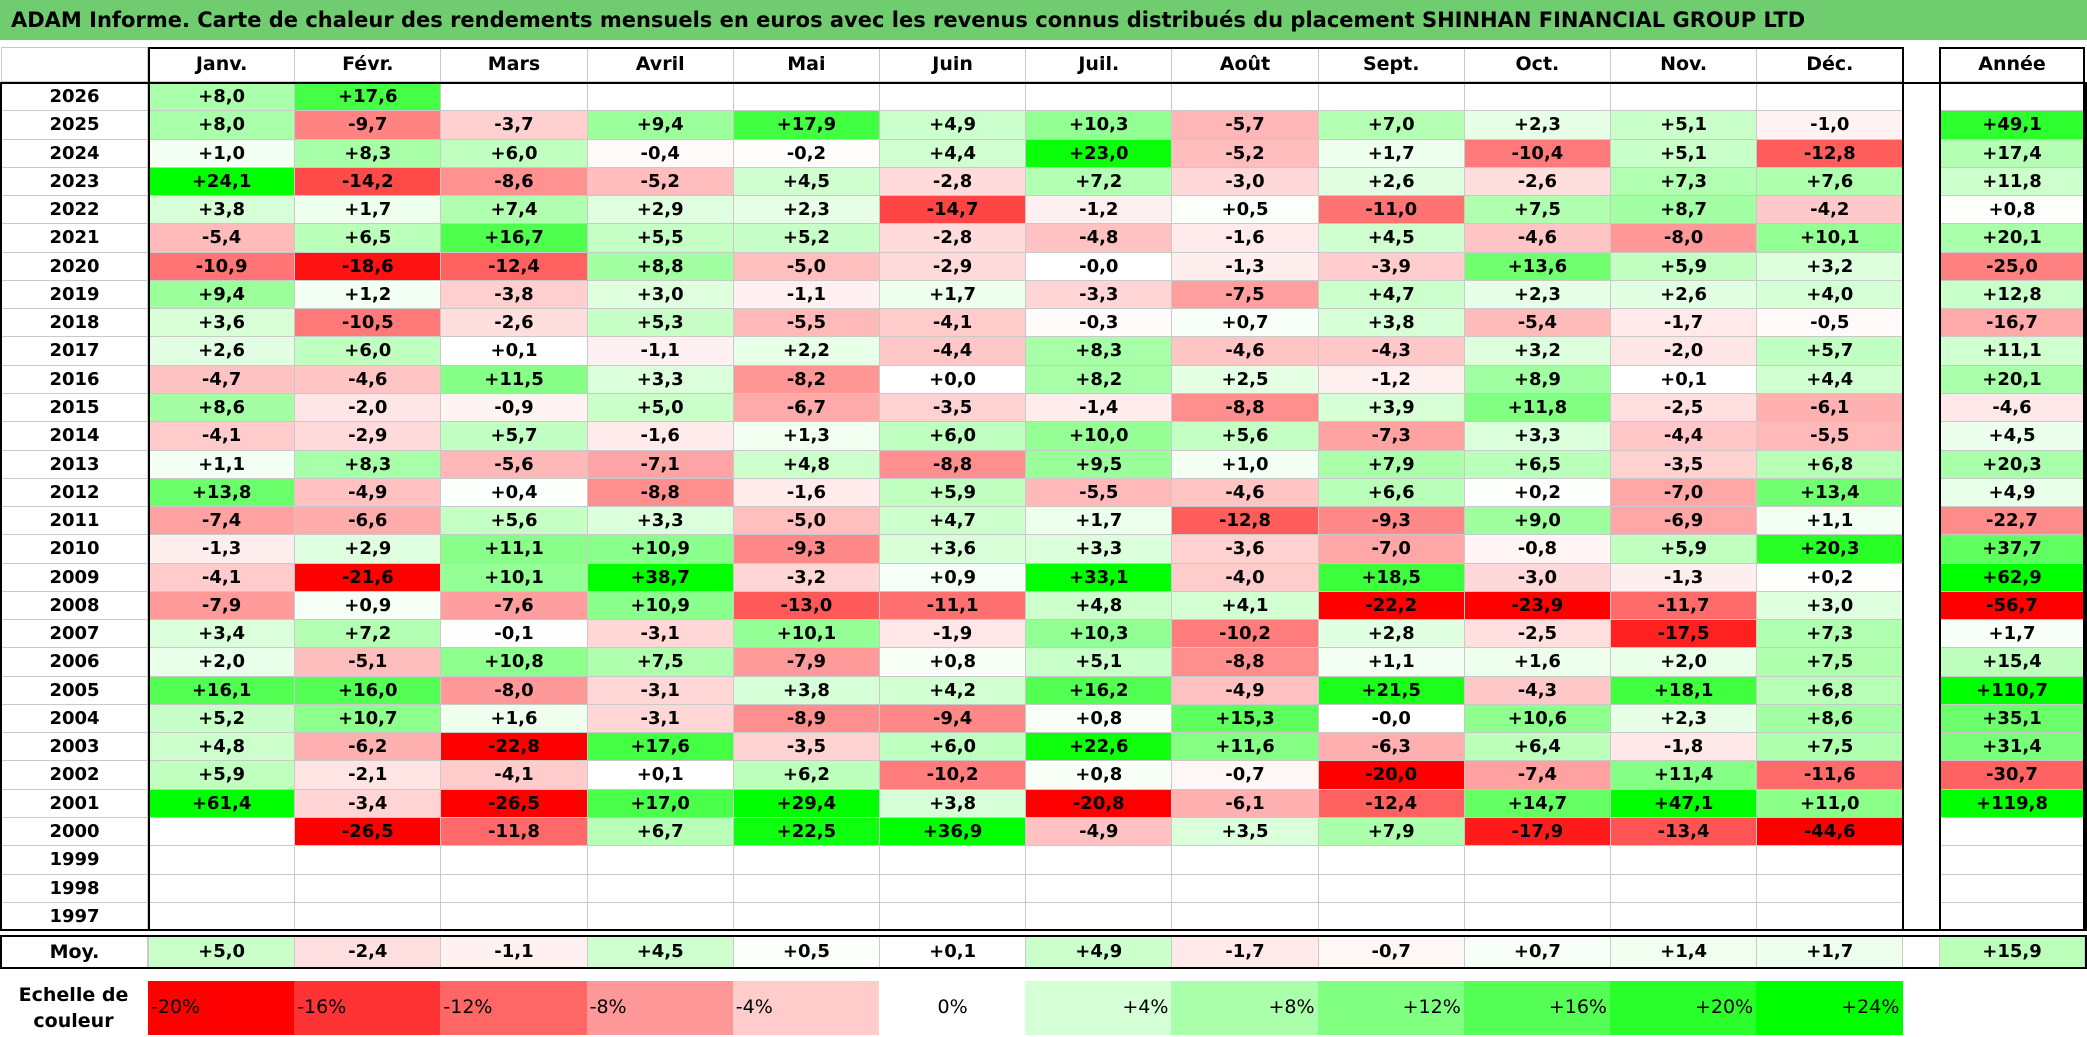 The width and height of the screenshot is (2087, 1037). What do you see at coordinates (73, 1021) in the screenshot?
I see `color-scale-label-line: couleur` at bounding box center [73, 1021].